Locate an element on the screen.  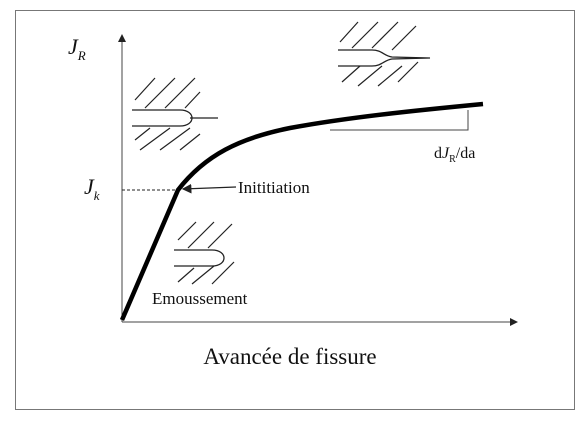
x-axis-label: Avancée de fissure is located at coordinates (289, 356).